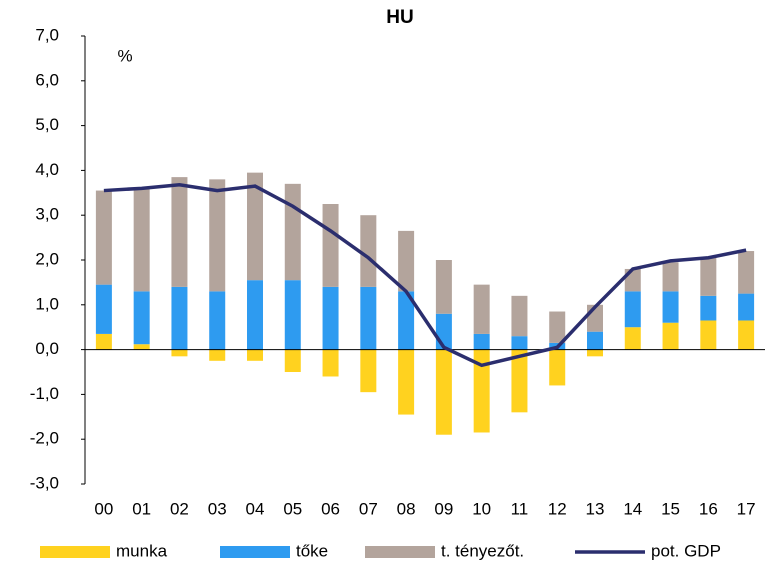 The height and width of the screenshot is (571, 769). What do you see at coordinates (44, 482) in the screenshot?
I see `y-tick-label: -3,0` at bounding box center [44, 482].